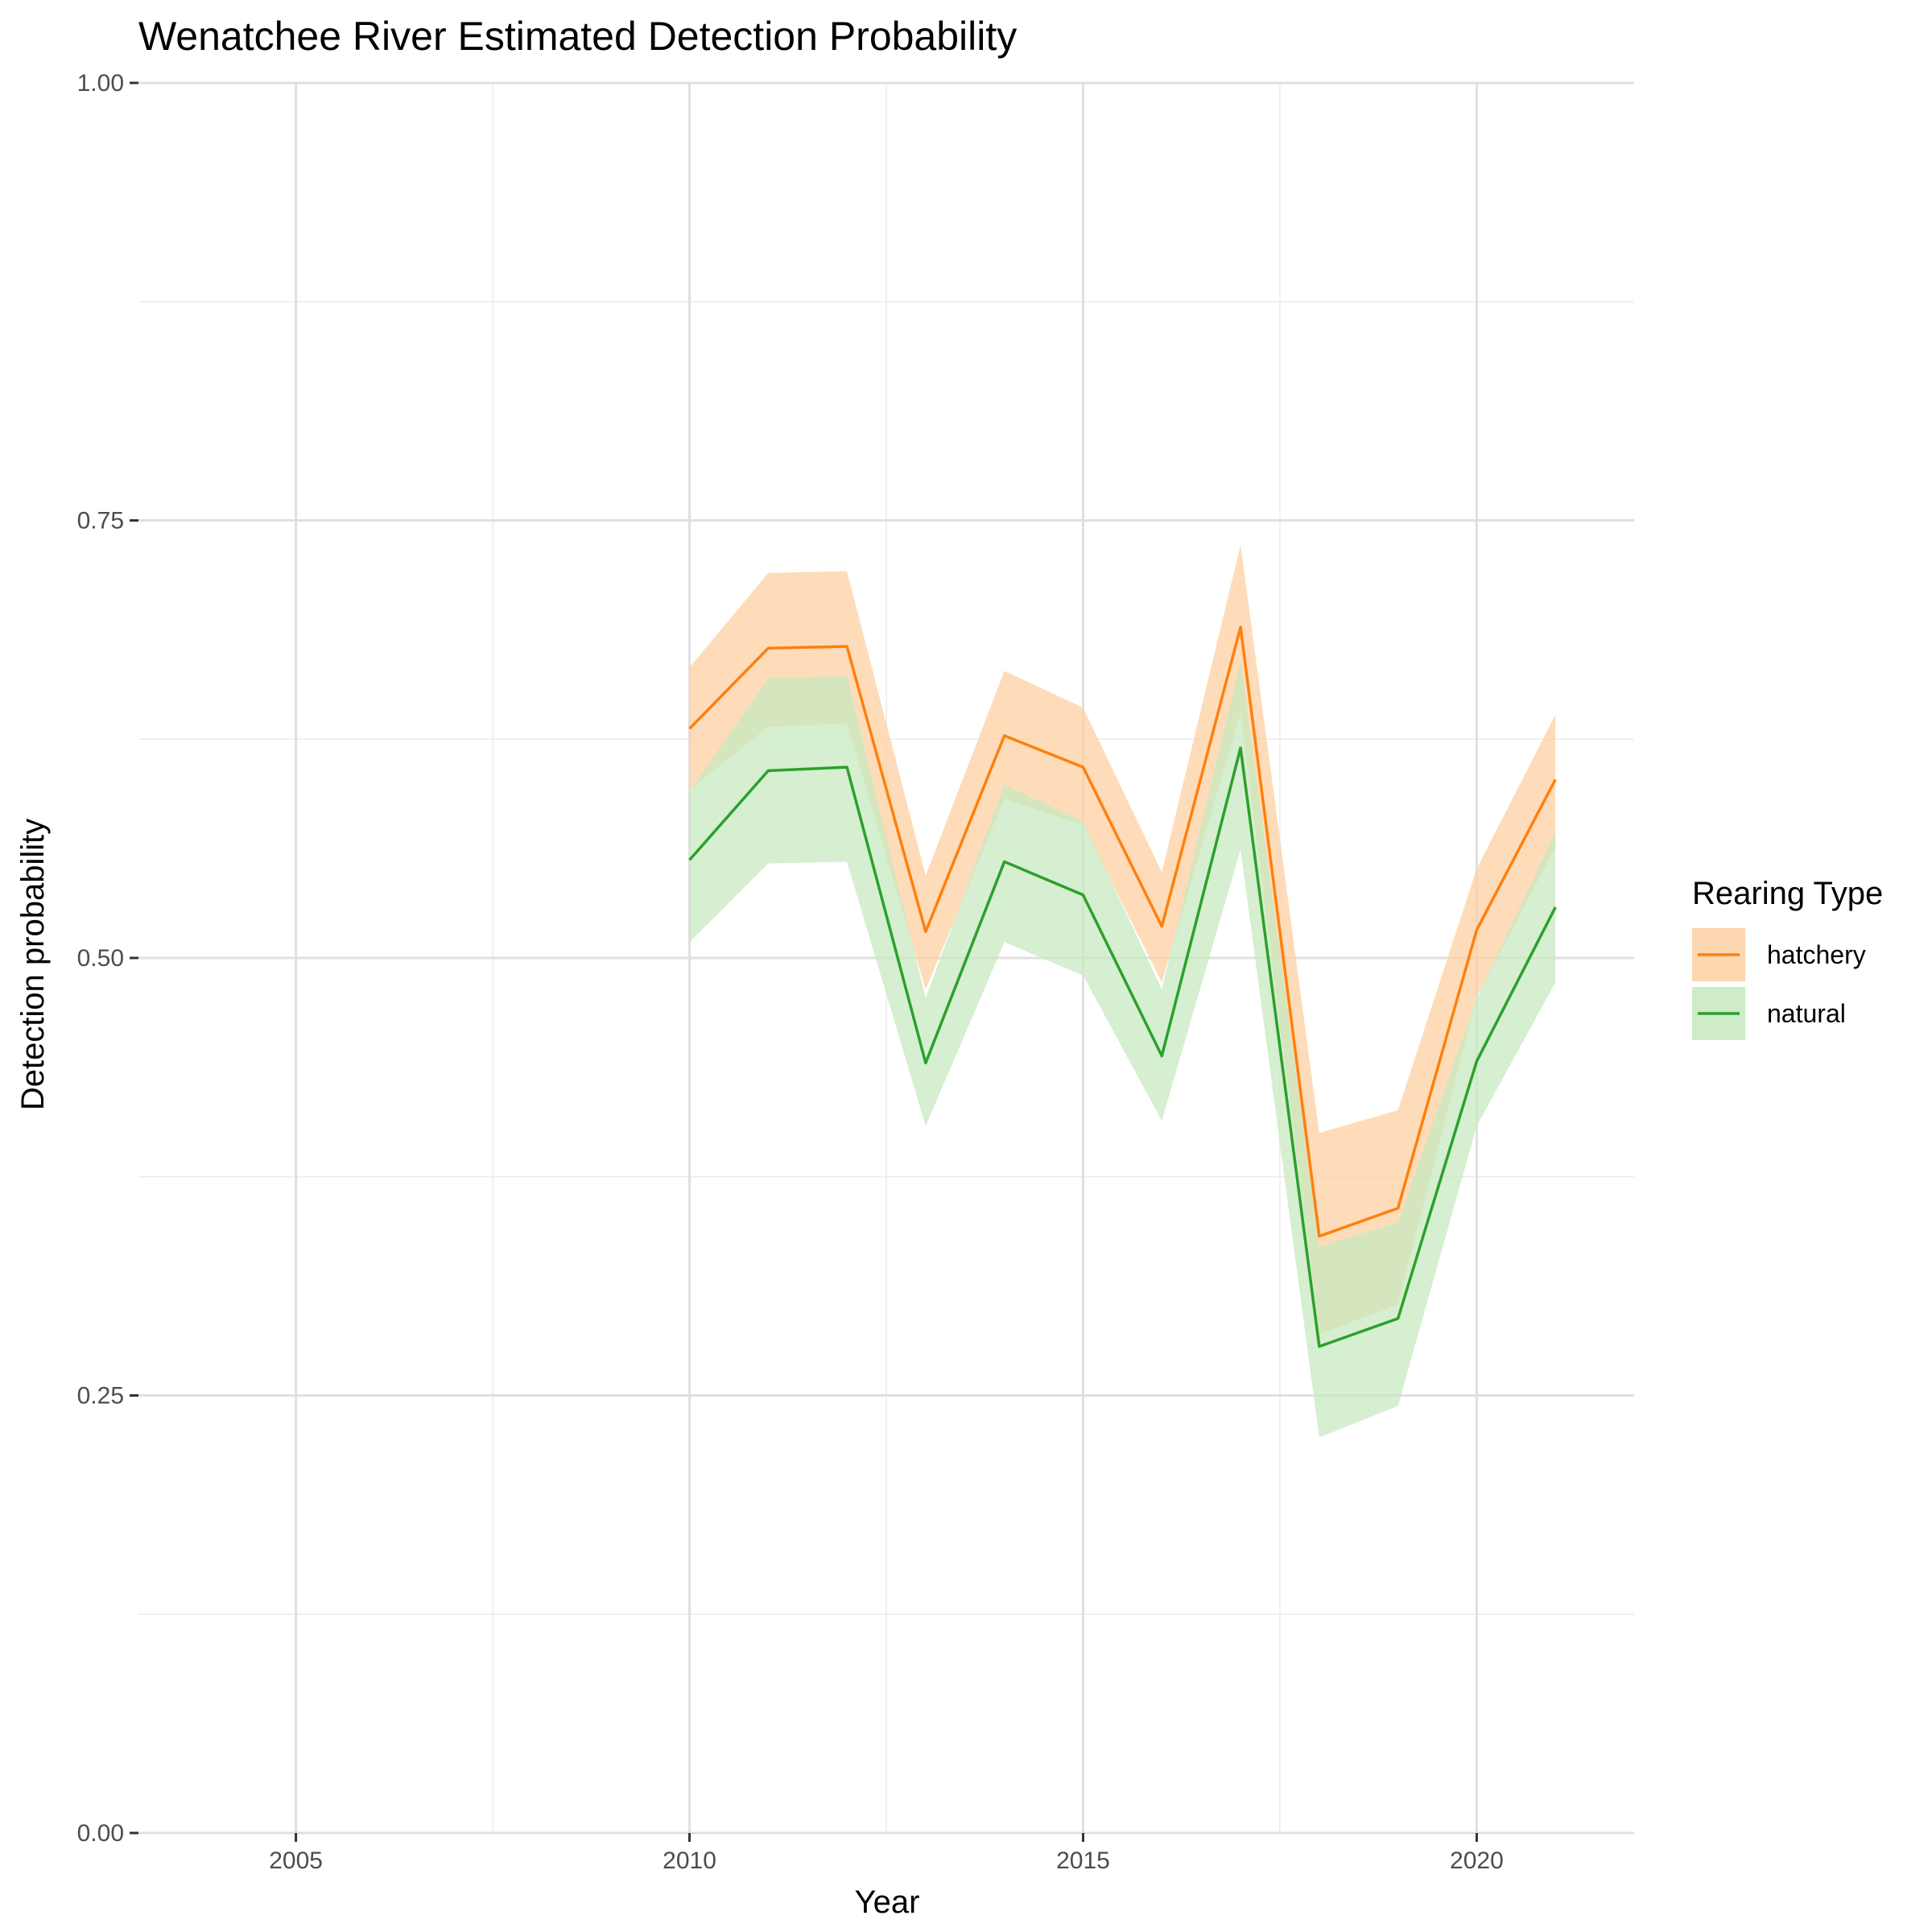 The image size is (1932, 1932). I want to click on y-tick-label: 0.25, so click(100, 1396).